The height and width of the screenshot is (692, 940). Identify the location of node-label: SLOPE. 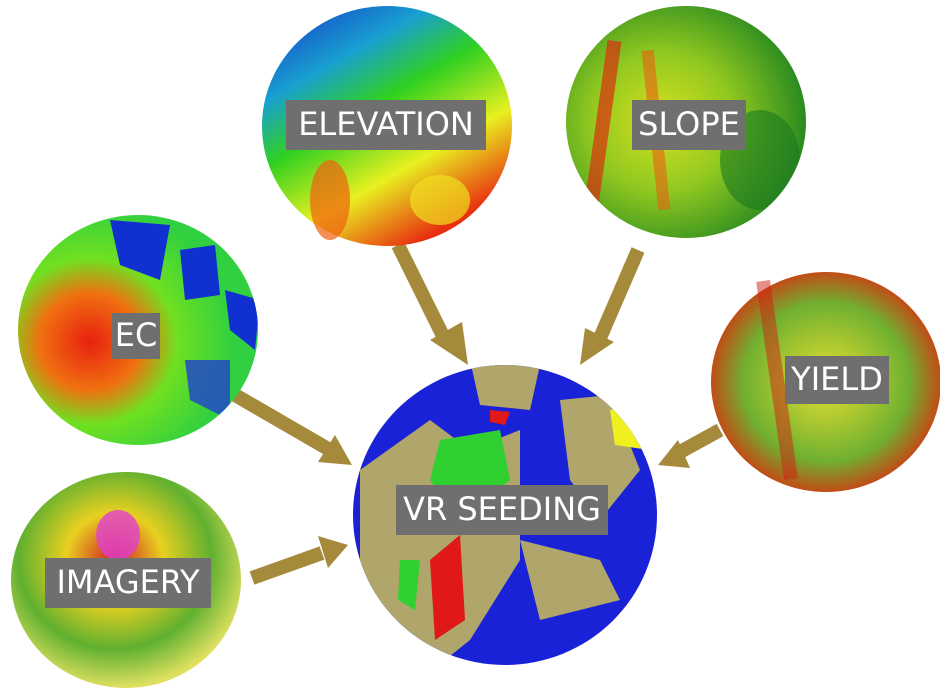
(689, 124).